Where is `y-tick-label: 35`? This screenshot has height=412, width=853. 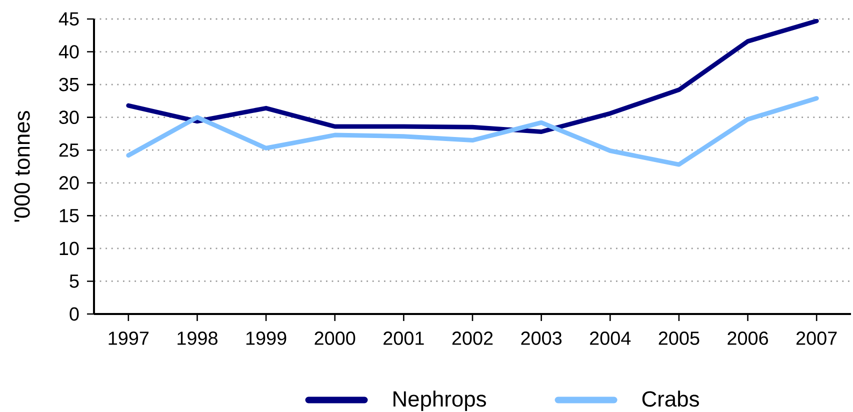 y-tick-label: 35 is located at coordinates (69, 85).